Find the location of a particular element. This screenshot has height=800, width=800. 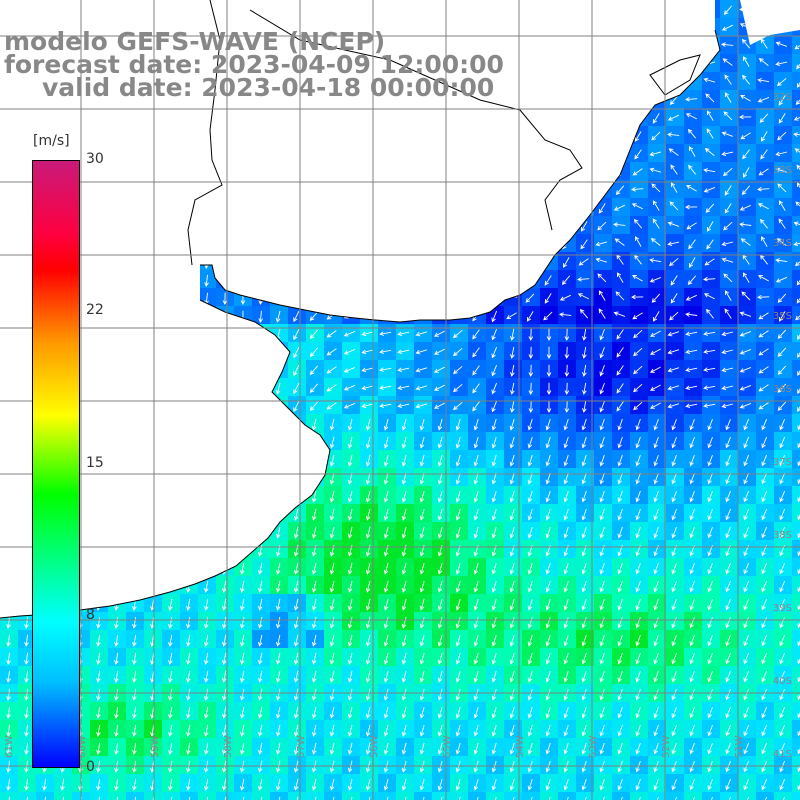

title-valid-date: valid date: 2023-04-18 00:00:00 is located at coordinates (268, 87).